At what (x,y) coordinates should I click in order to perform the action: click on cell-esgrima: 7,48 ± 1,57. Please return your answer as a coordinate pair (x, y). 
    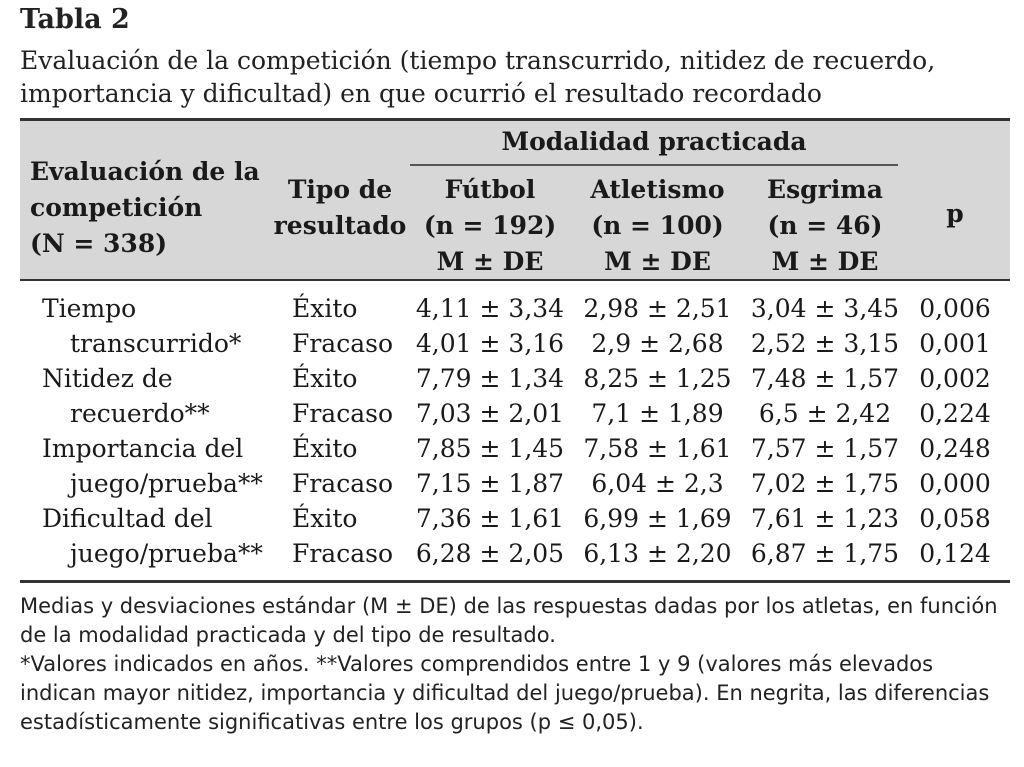
    Looking at the image, I should click on (825, 378).